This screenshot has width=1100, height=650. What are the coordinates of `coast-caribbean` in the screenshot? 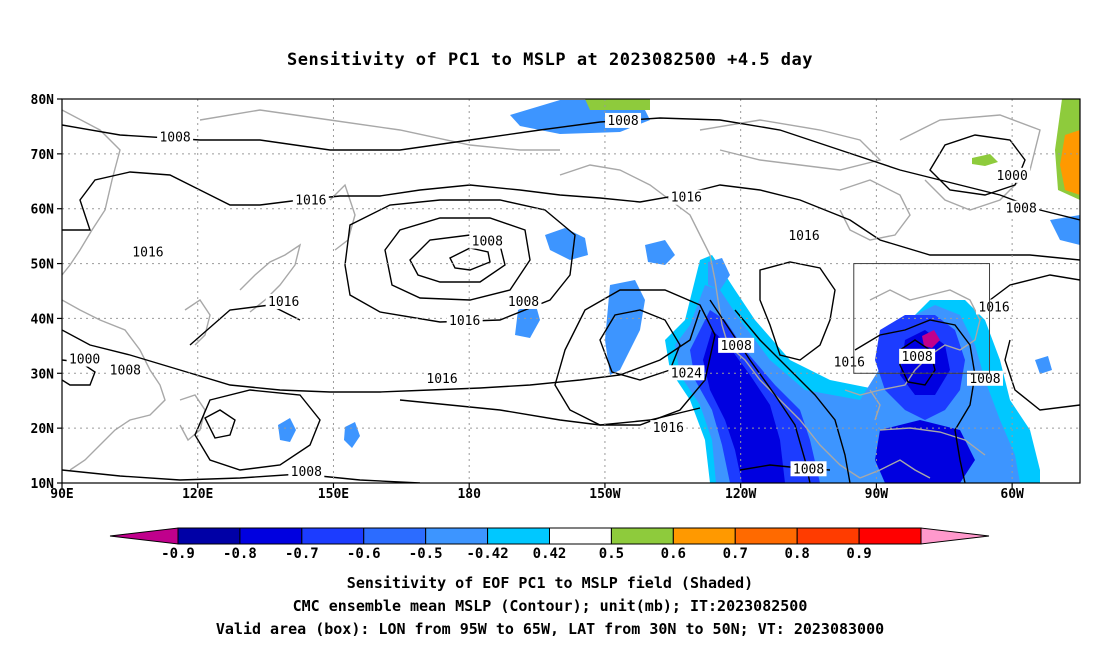 It's located at (932, 441).